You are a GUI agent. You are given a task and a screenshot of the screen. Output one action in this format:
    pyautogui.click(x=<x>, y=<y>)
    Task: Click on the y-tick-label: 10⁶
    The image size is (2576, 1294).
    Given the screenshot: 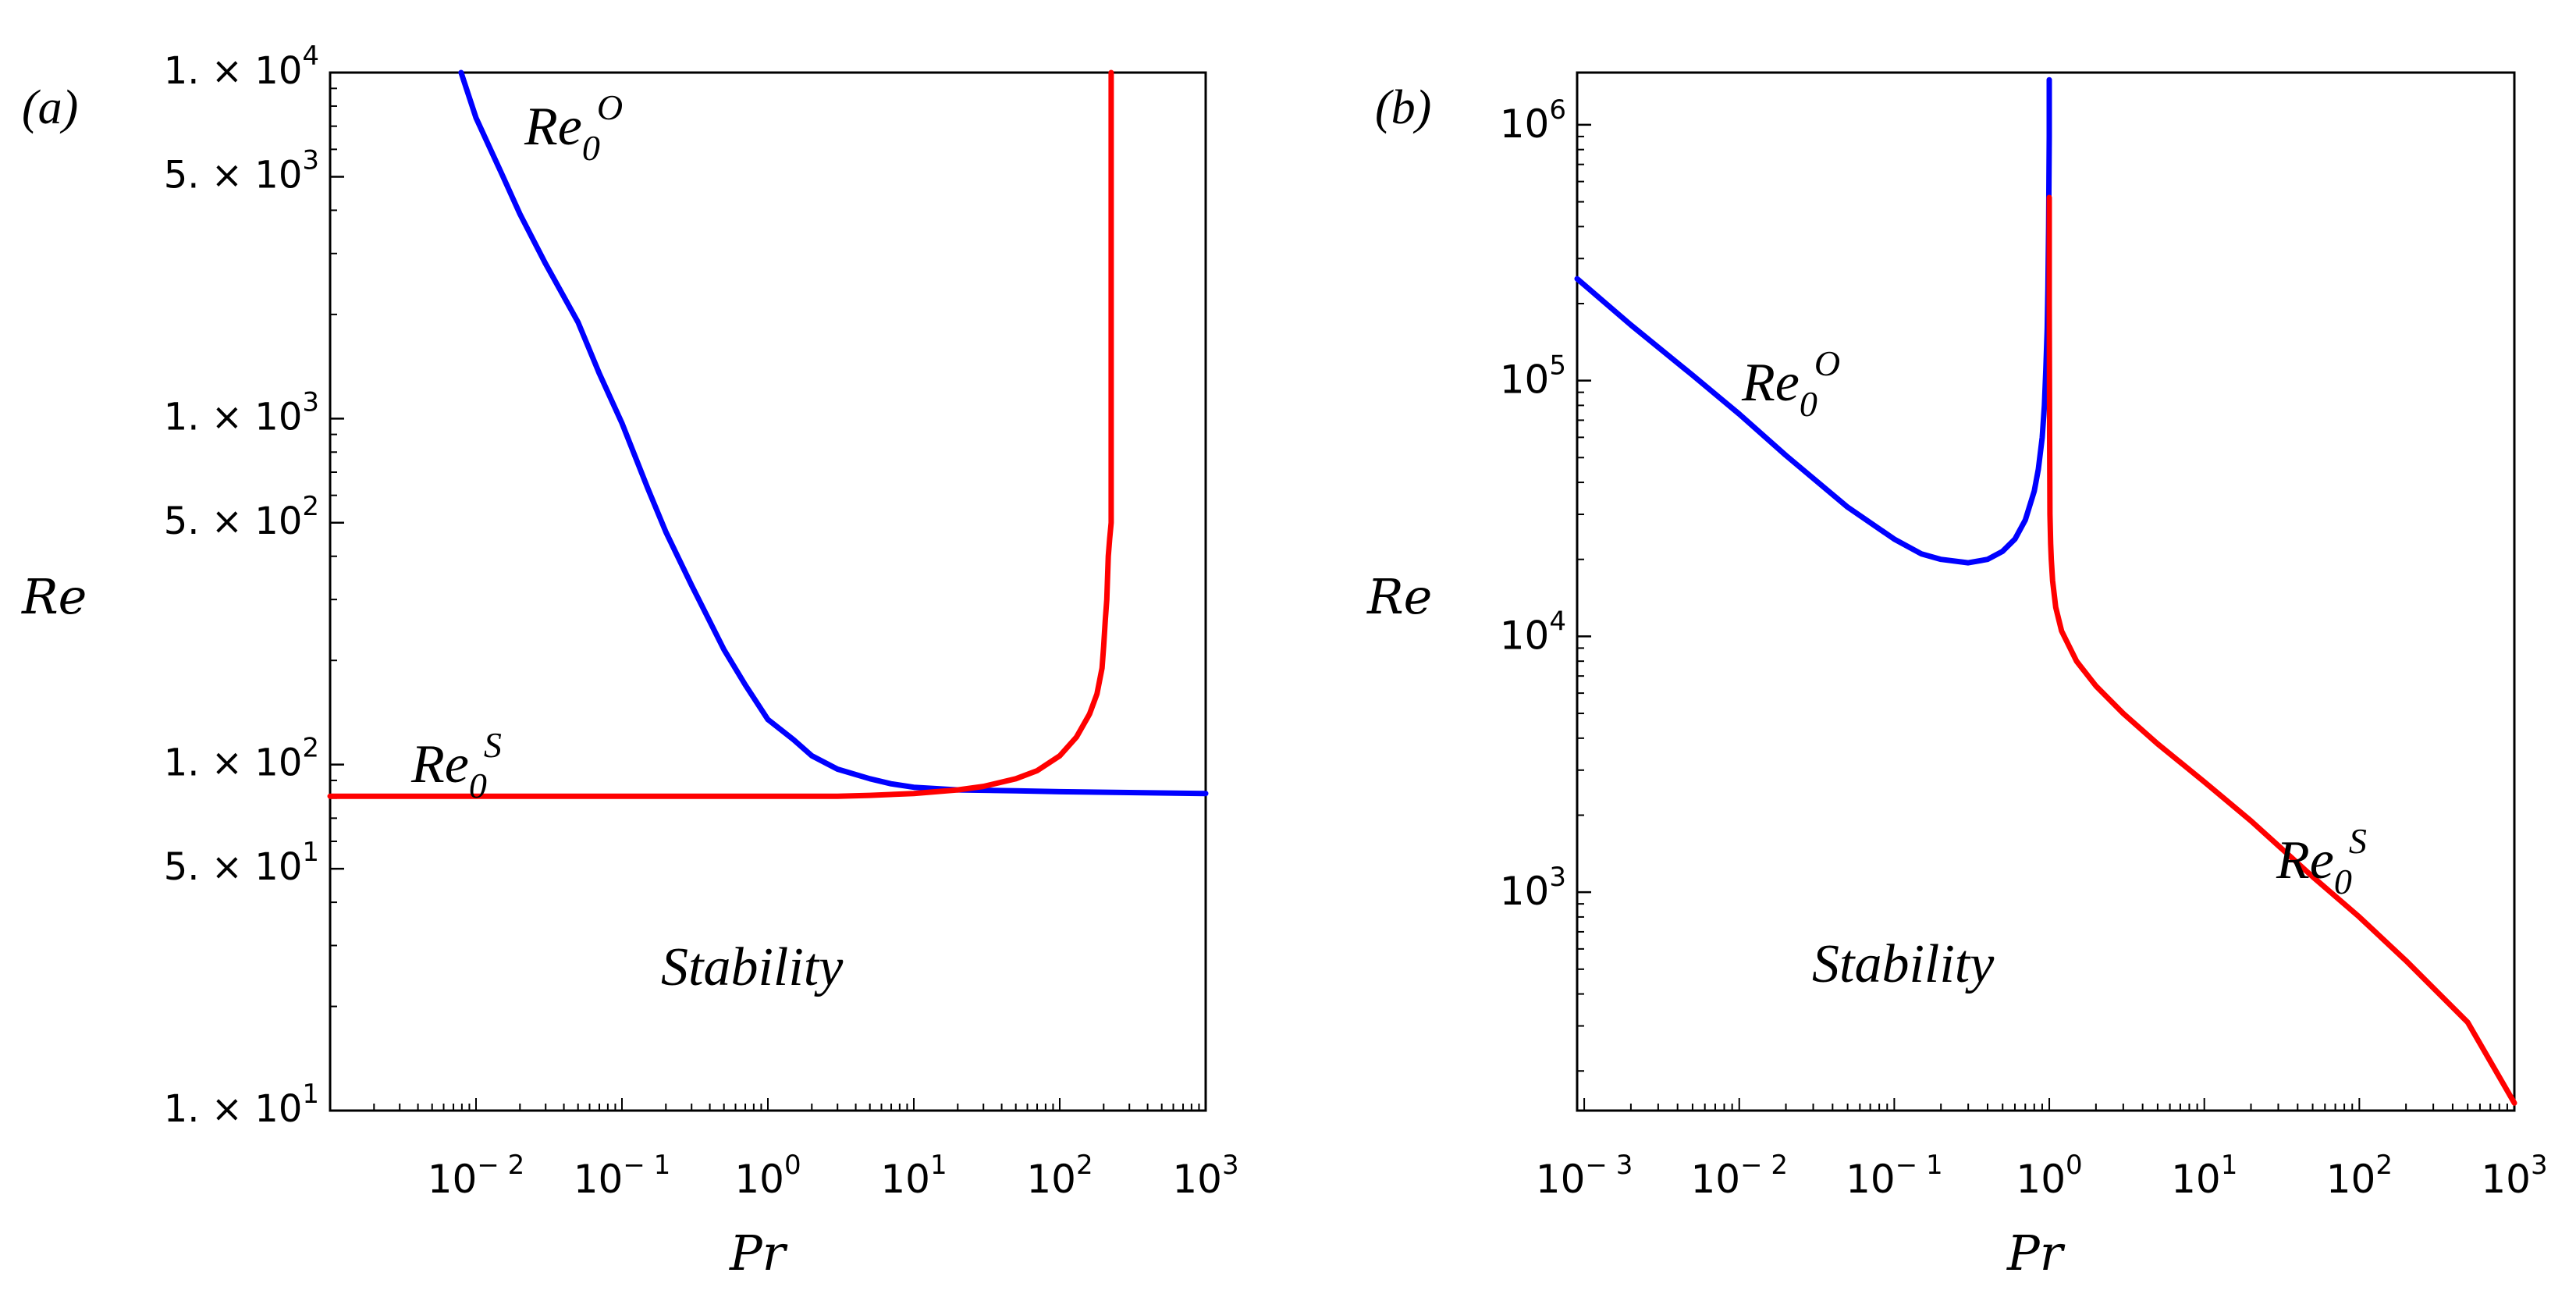 What is the action you would take?
    pyautogui.click(x=1533, y=120)
    